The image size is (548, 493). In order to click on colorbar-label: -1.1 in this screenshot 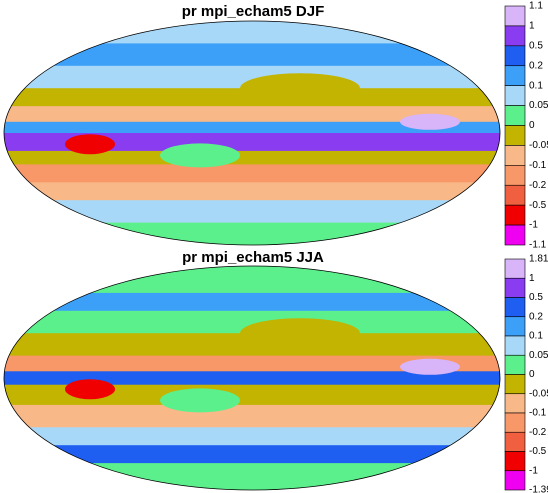, I will do `click(538, 245)`.